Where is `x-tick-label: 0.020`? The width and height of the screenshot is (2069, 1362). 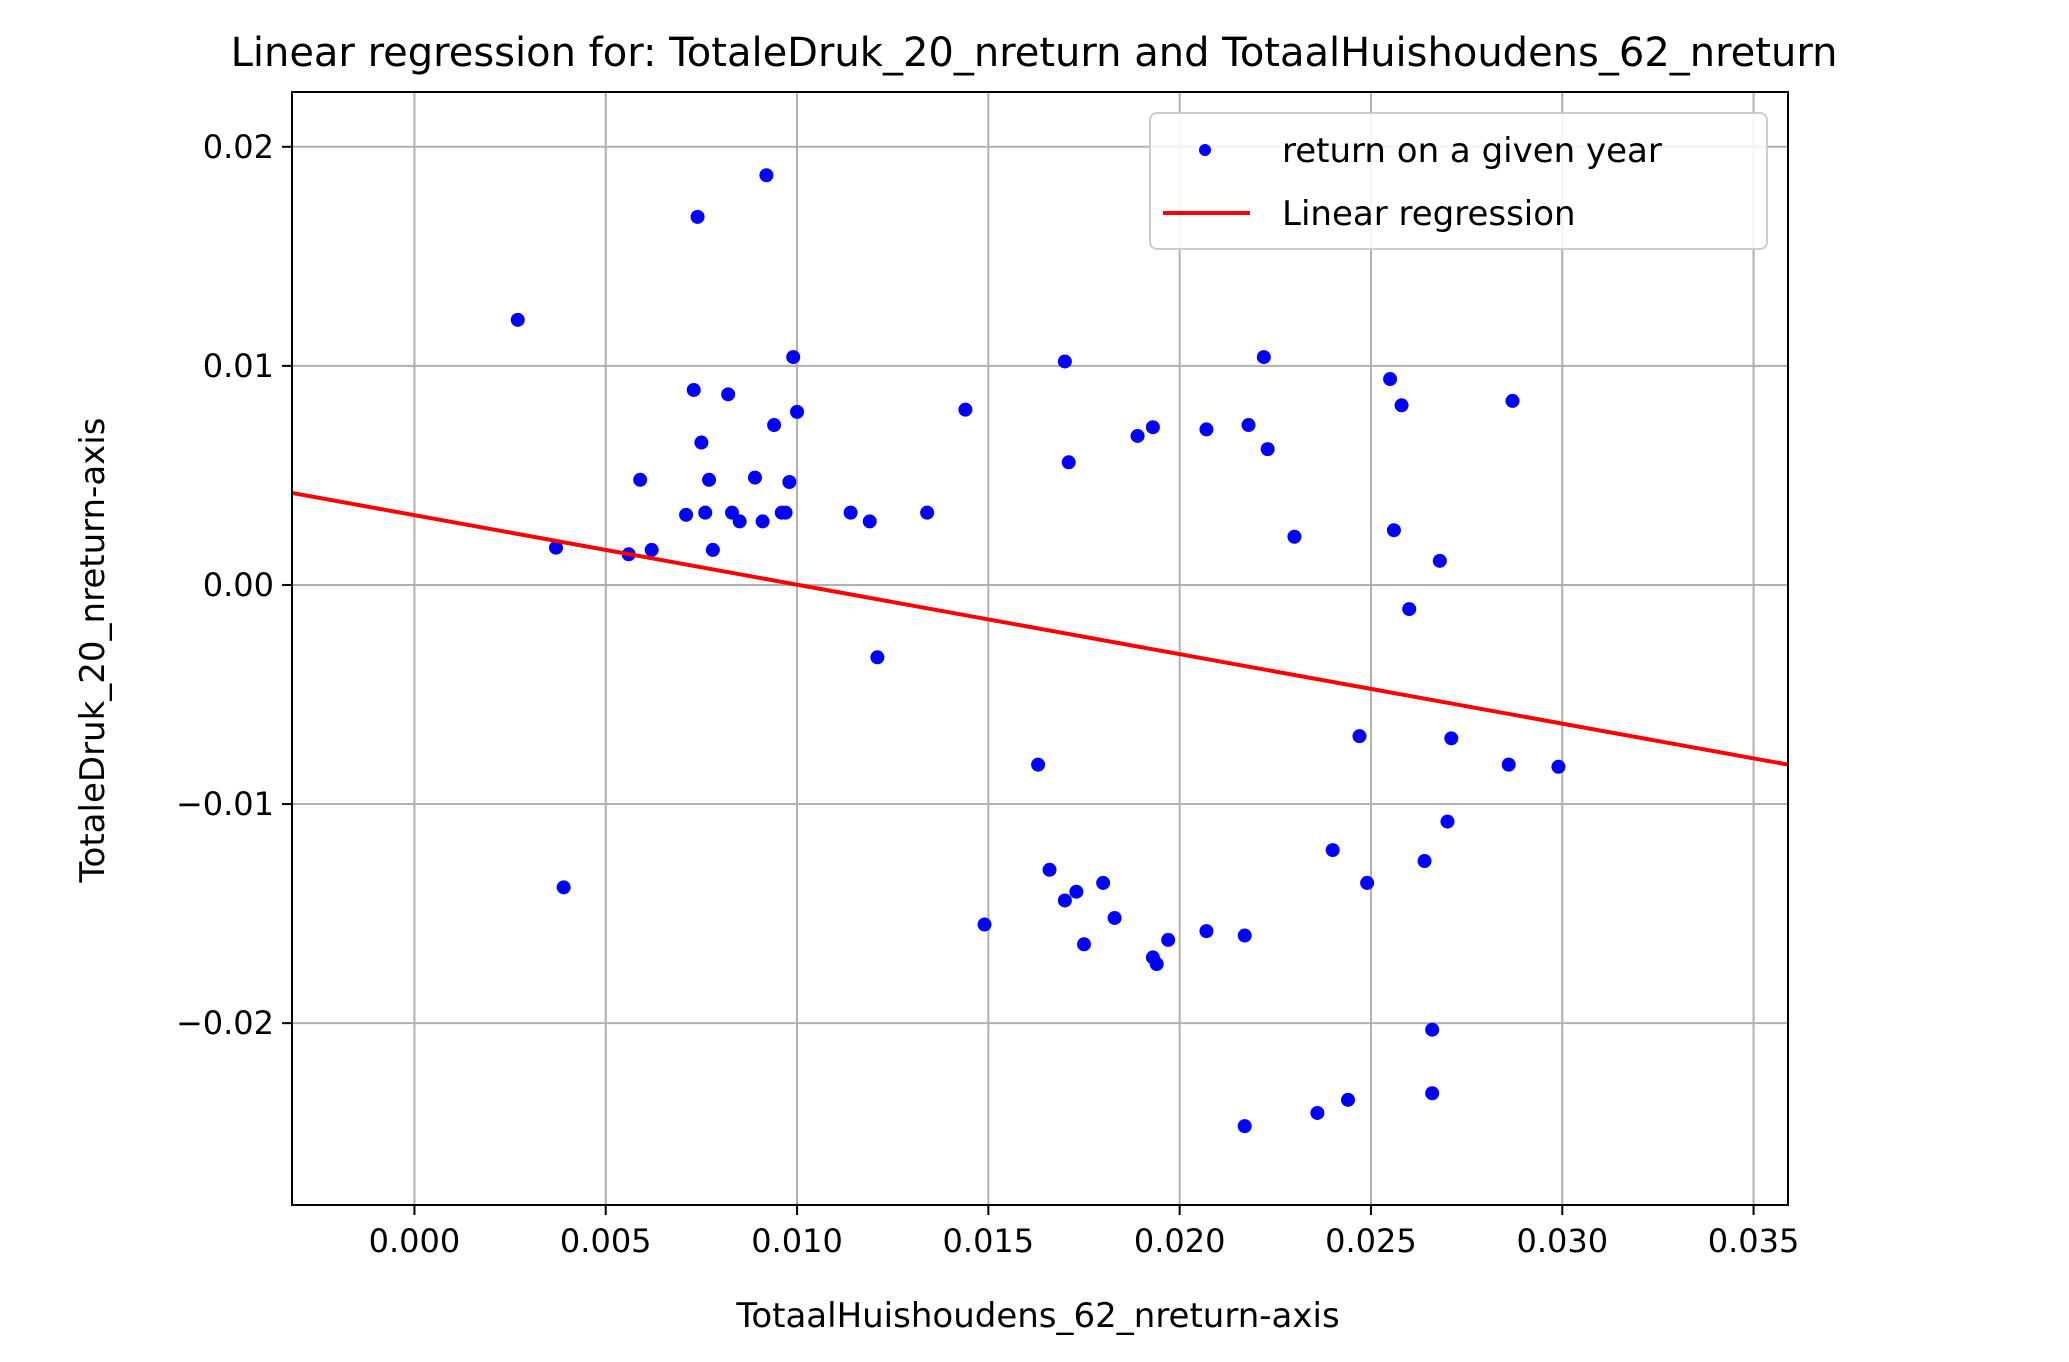
x-tick-label: 0.020 is located at coordinates (1180, 1241).